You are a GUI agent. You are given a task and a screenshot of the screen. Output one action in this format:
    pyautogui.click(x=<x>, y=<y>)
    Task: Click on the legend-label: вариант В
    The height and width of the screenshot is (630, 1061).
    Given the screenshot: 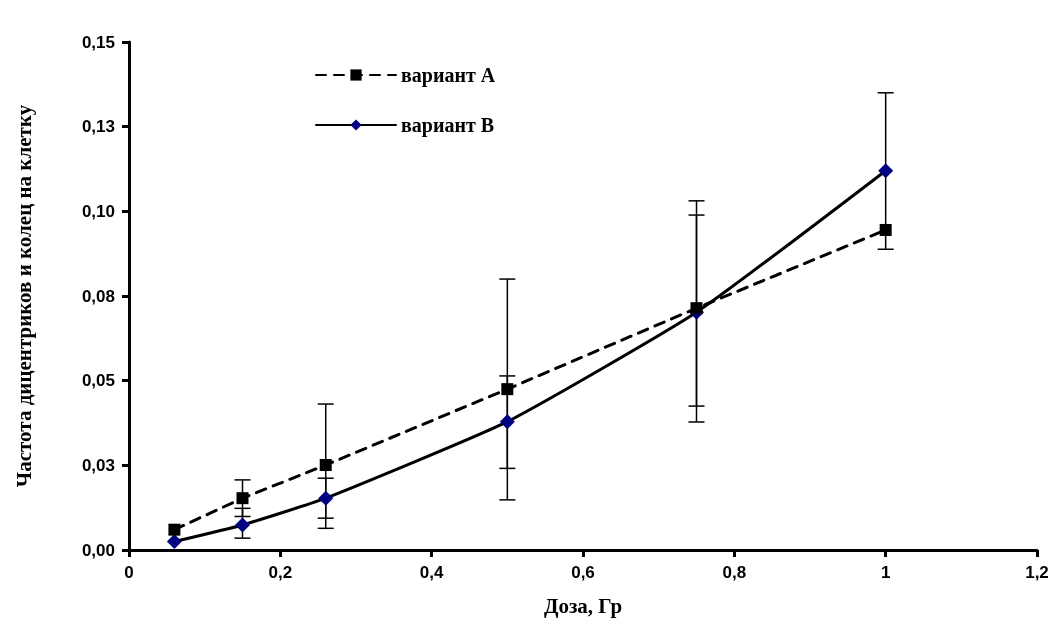 What is the action you would take?
    pyautogui.click(x=448, y=125)
    